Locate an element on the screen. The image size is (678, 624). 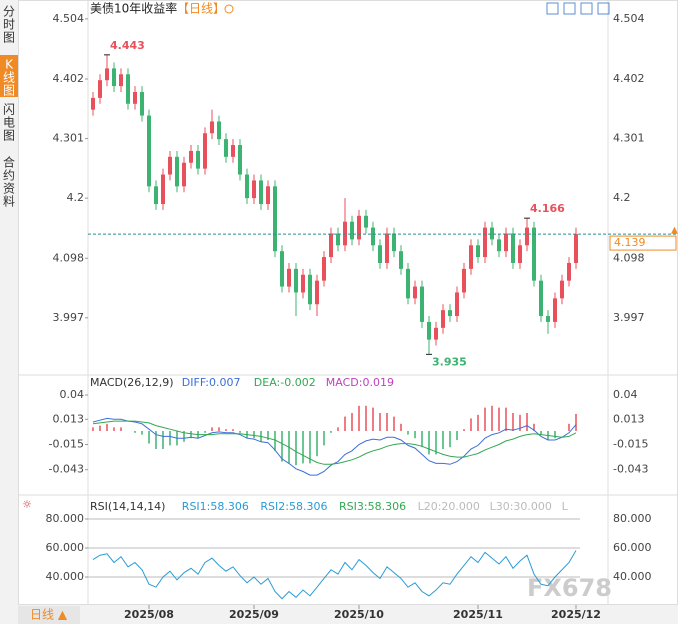
minus-icon is located at coordinates (229, 9).